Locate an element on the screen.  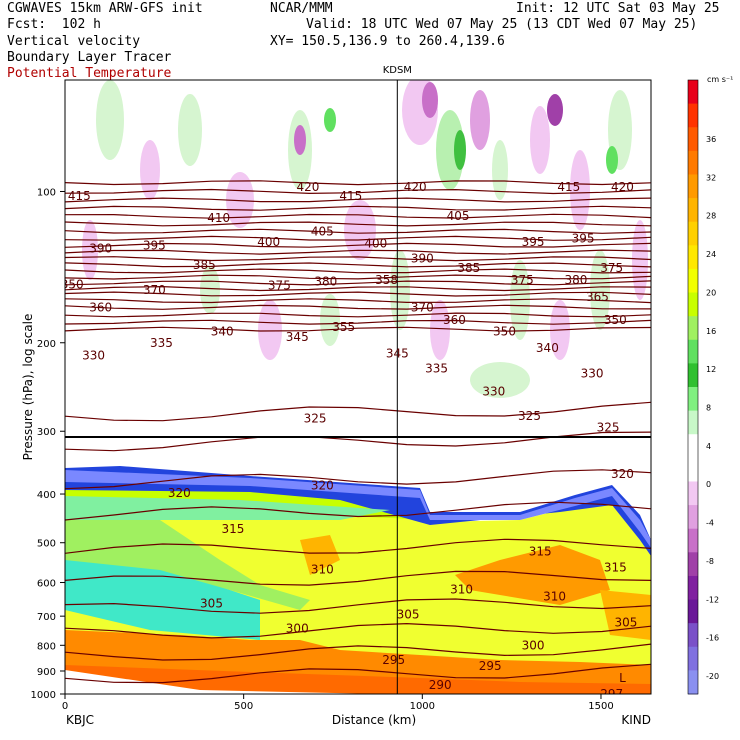
y-tick-label: 900 is located at coordinates (46, 672).